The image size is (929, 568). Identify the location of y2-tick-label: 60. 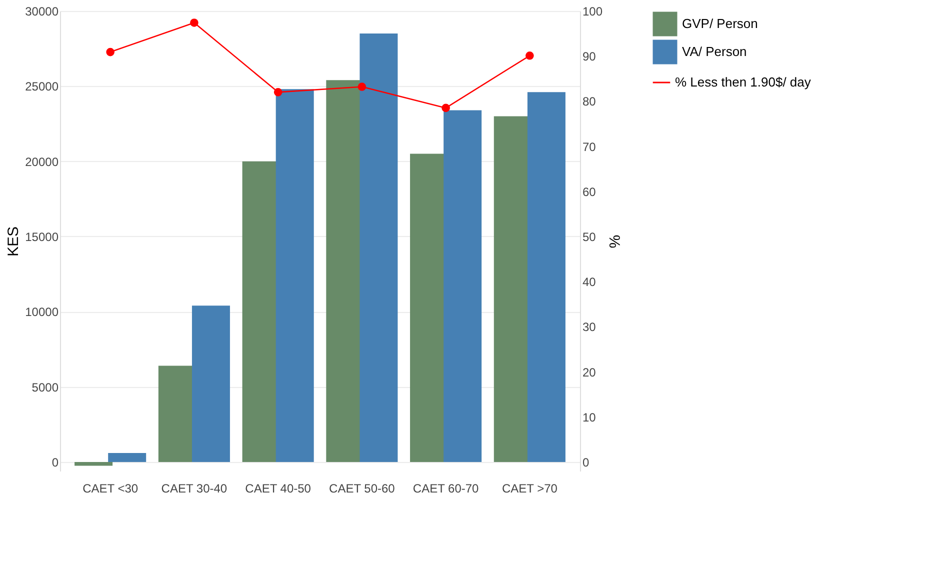
(589, 191).